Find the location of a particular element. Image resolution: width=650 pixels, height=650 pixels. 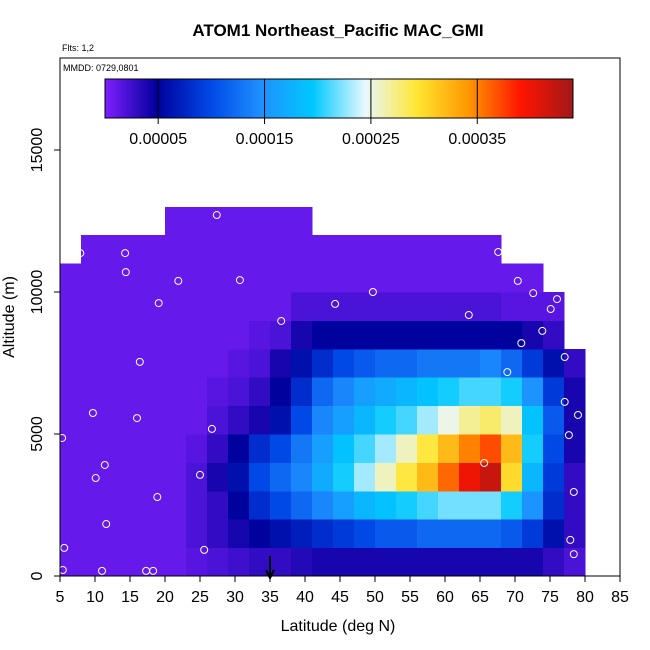

x-axis-label: Latitude (deg N) is located at coordinates (338, 626).